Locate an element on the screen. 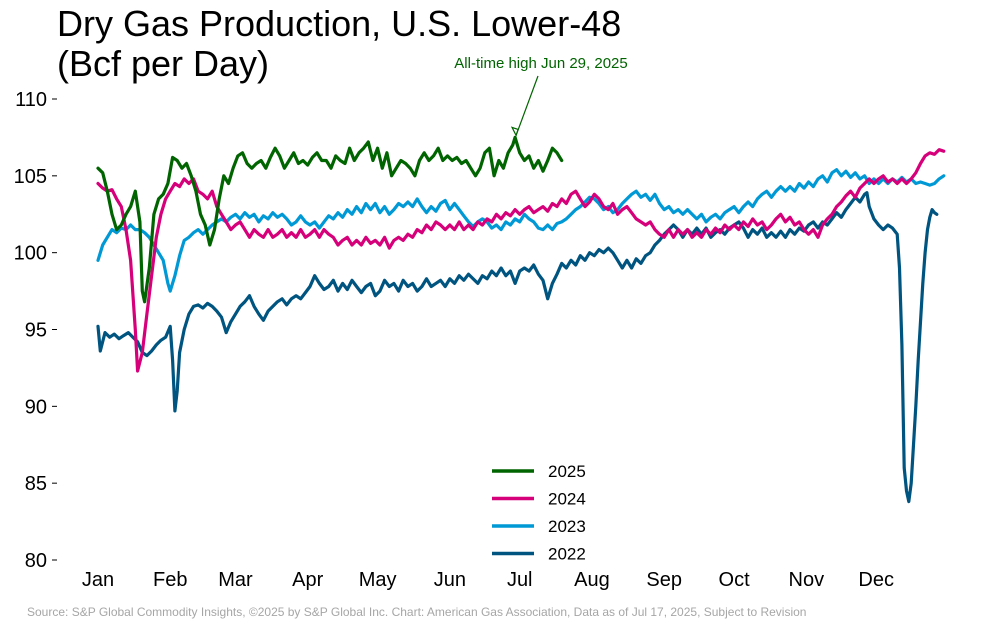 This screenshot has height=630, width=997. title-line-1: Dry Gas Production, U.S. Lower-48 is located at coordinates (339, 23).